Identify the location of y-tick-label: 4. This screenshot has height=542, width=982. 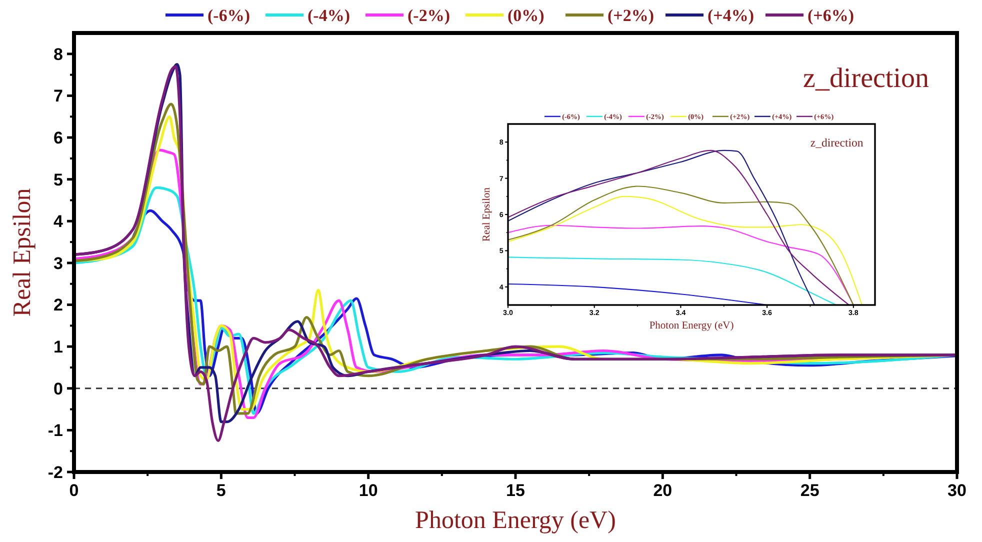
(59, 222).